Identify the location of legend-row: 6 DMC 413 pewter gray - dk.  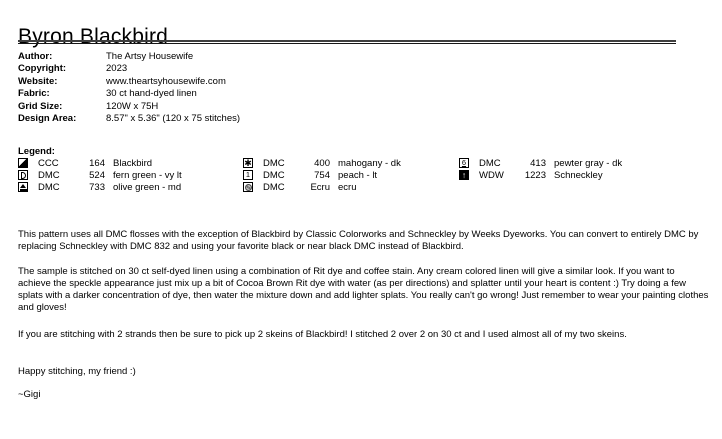
(540, 163).